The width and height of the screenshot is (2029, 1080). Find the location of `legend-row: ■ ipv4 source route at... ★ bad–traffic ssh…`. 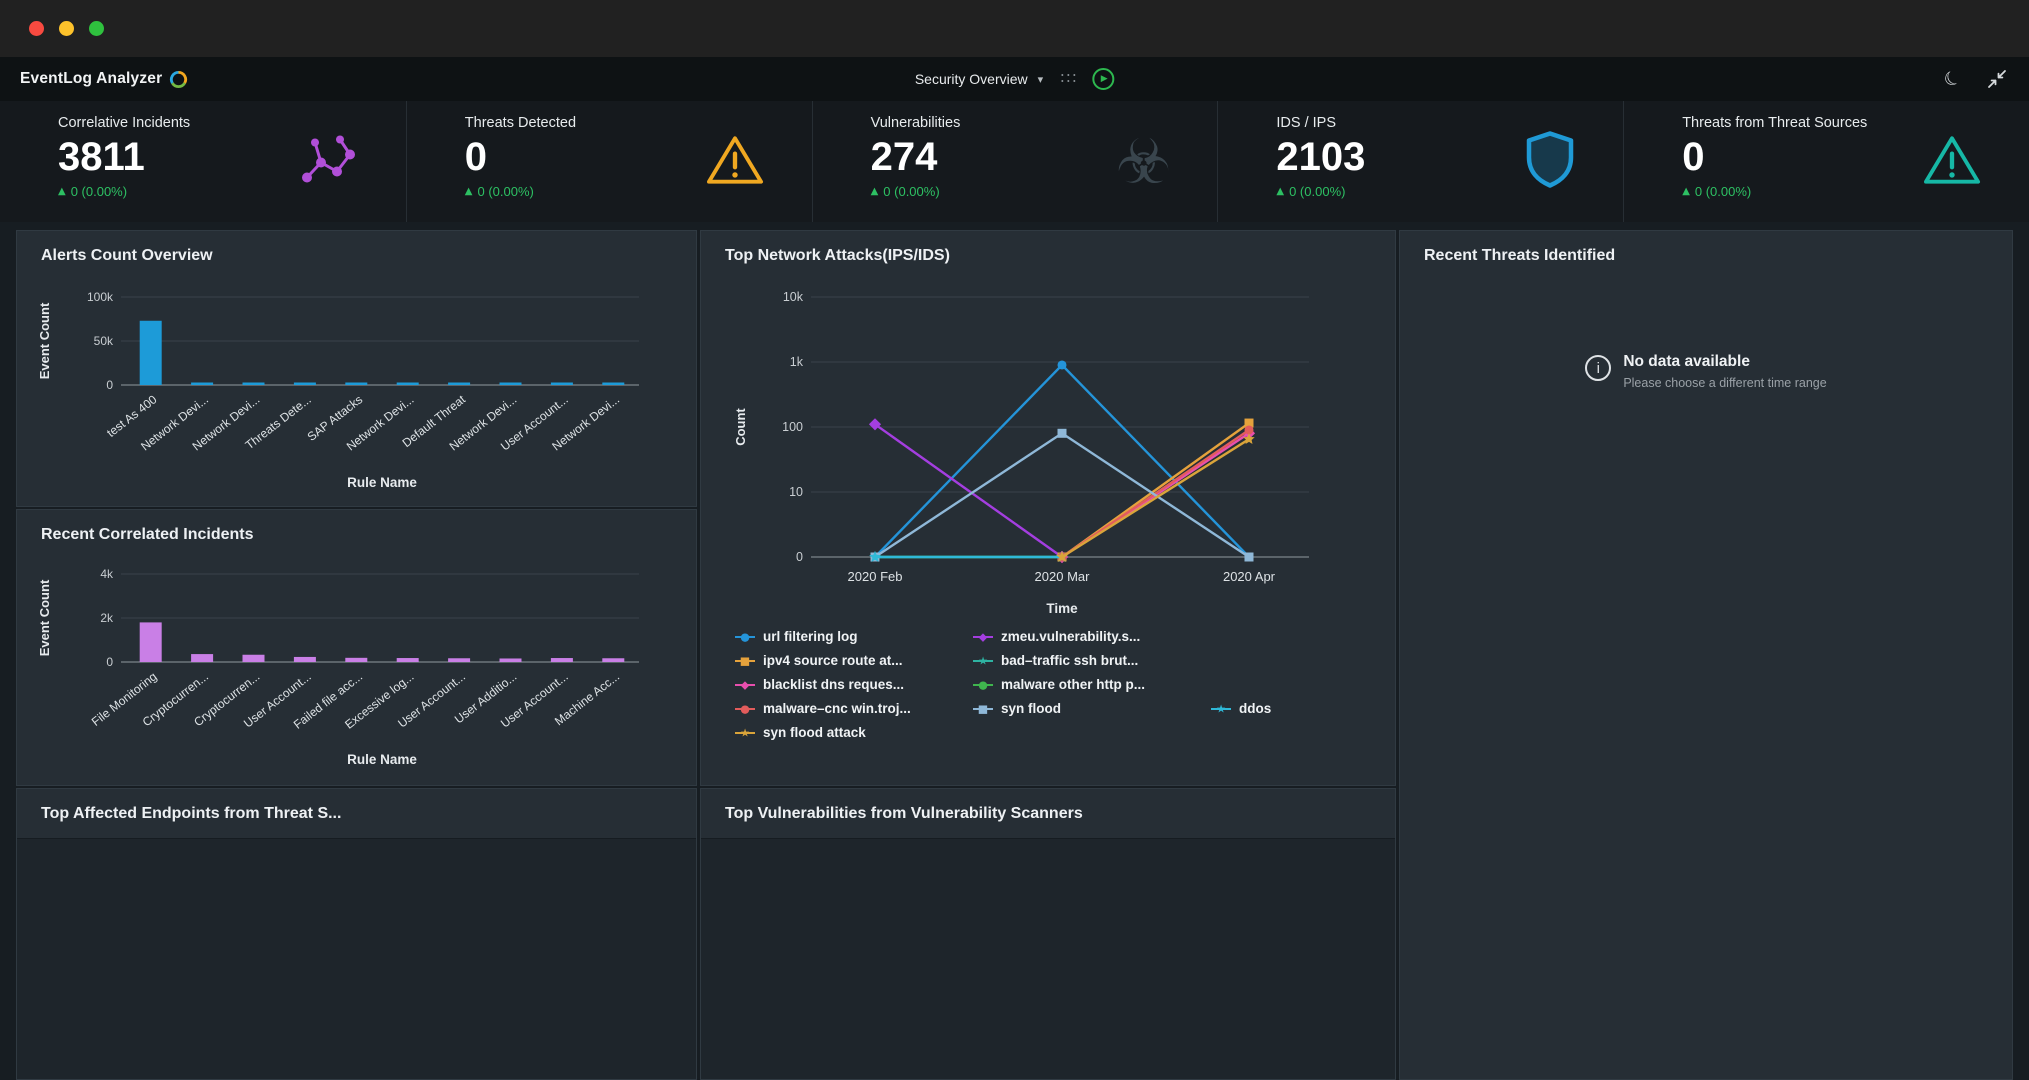

legend-row: ■ ipv4 source route at... ★ bad–traffic ssh… is located at coordinates (1058, 660).